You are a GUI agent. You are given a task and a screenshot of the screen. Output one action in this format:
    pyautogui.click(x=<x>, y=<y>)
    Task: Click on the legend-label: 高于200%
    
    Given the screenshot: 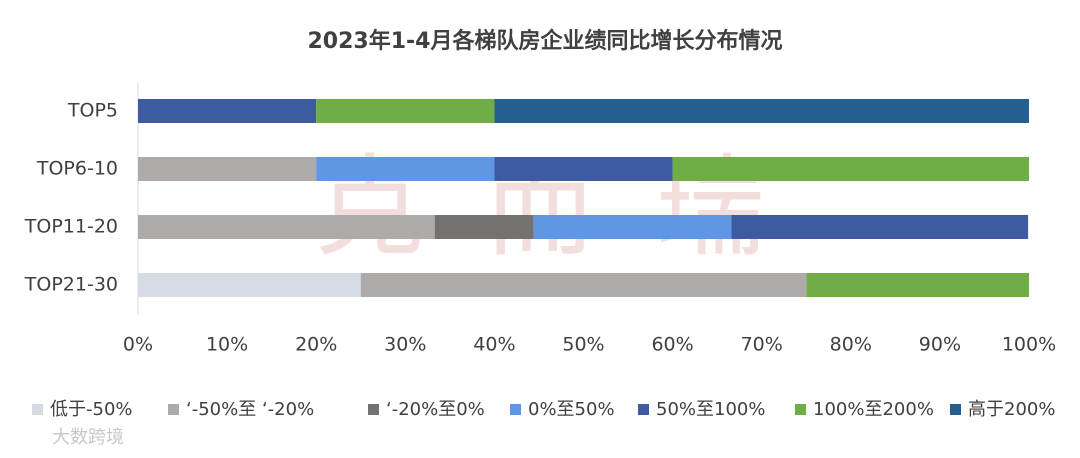 What is the action you would take?
    pyautogui.click(x=1011, y=409)
    